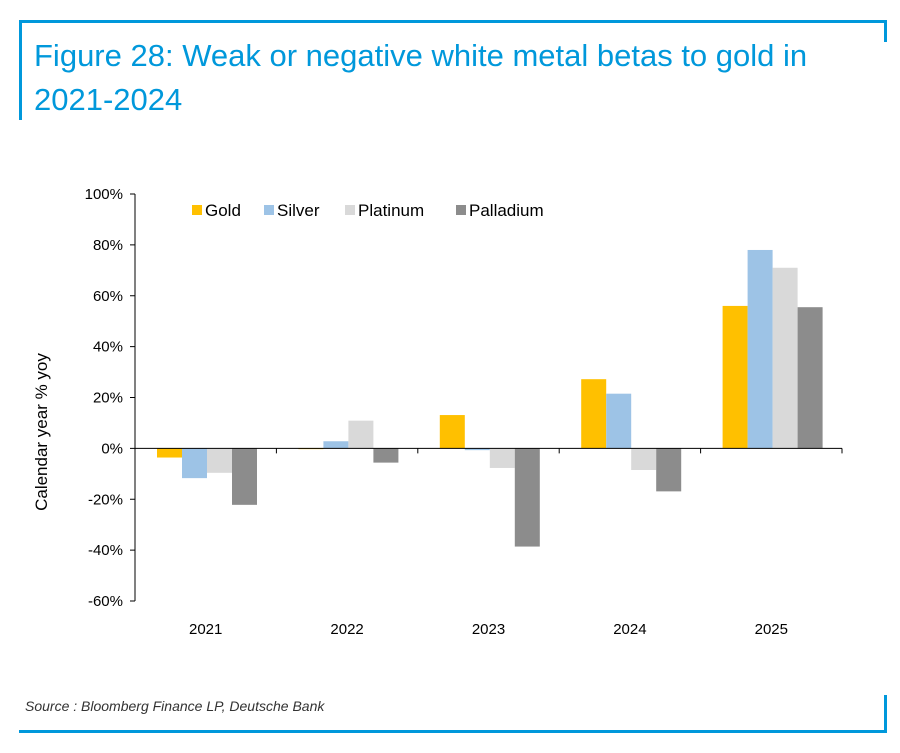 The width and height of the screenshot is (900, 753). I want to click on y-tick-label: 0%, so click(112, 448).